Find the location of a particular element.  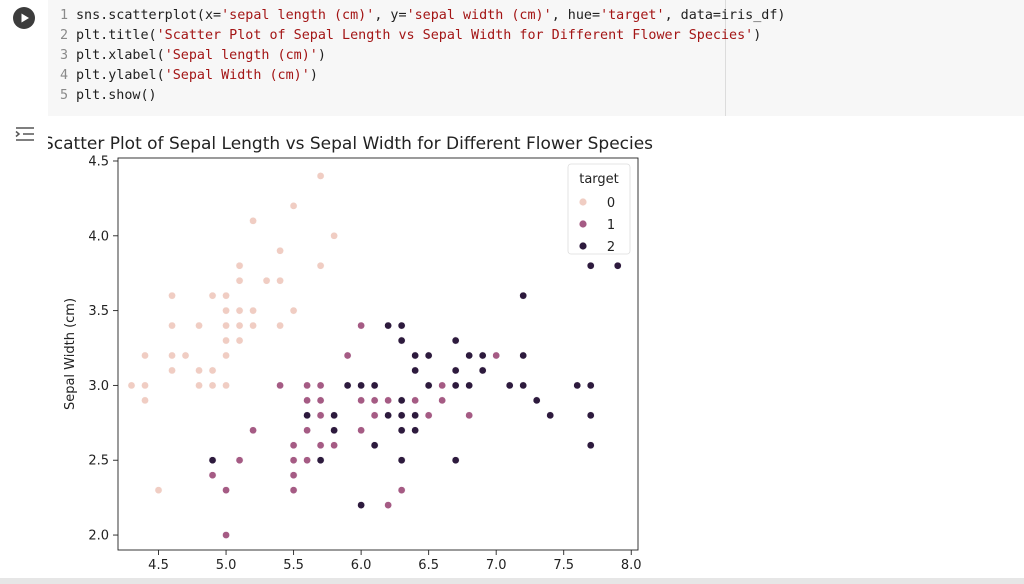

x-tick-label: 8.0 is located at coordinates (631, 565).